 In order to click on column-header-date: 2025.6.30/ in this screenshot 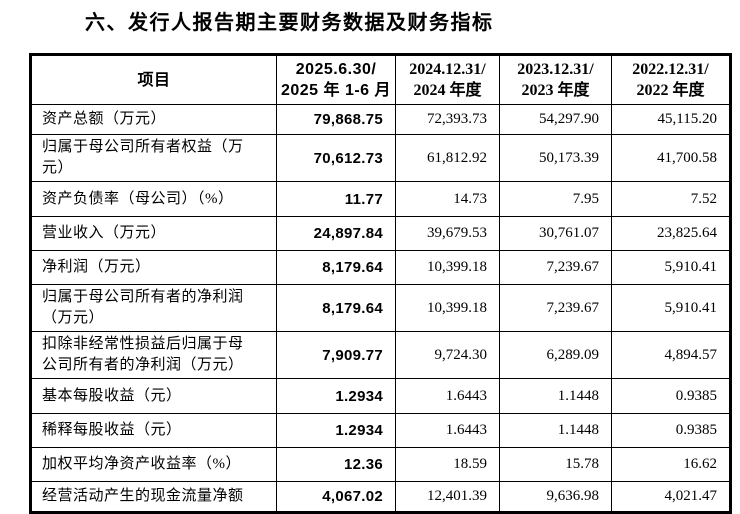, I will do `click(336, 69)`.